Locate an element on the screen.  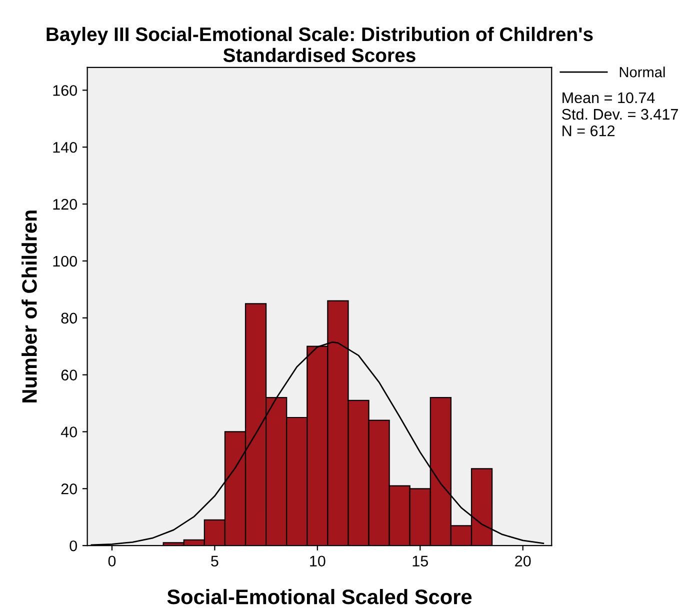
x-axis-title: Social-Emotional Scaled Score is located at coordinates (319, 596).